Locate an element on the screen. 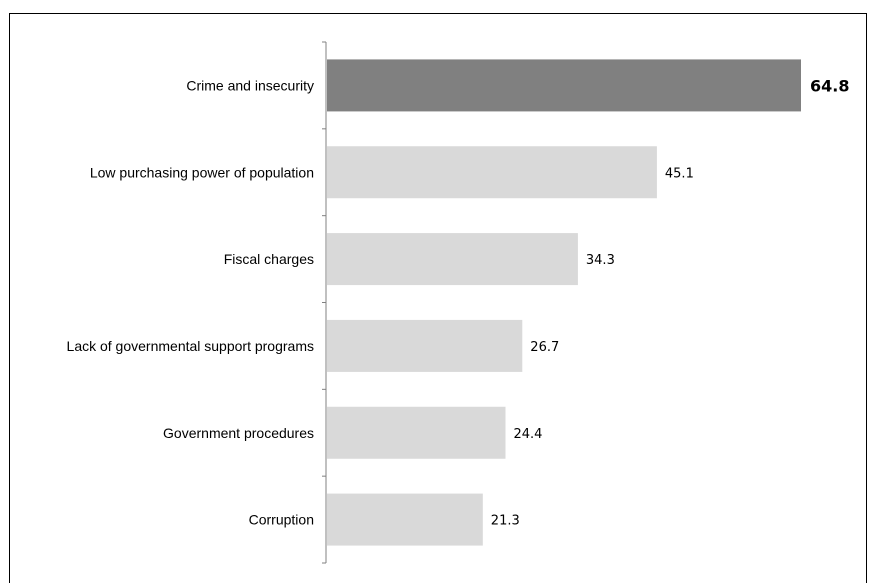 The image size is (870, 583). value-label-1: 45.1 is located at coordinates (679, 173).